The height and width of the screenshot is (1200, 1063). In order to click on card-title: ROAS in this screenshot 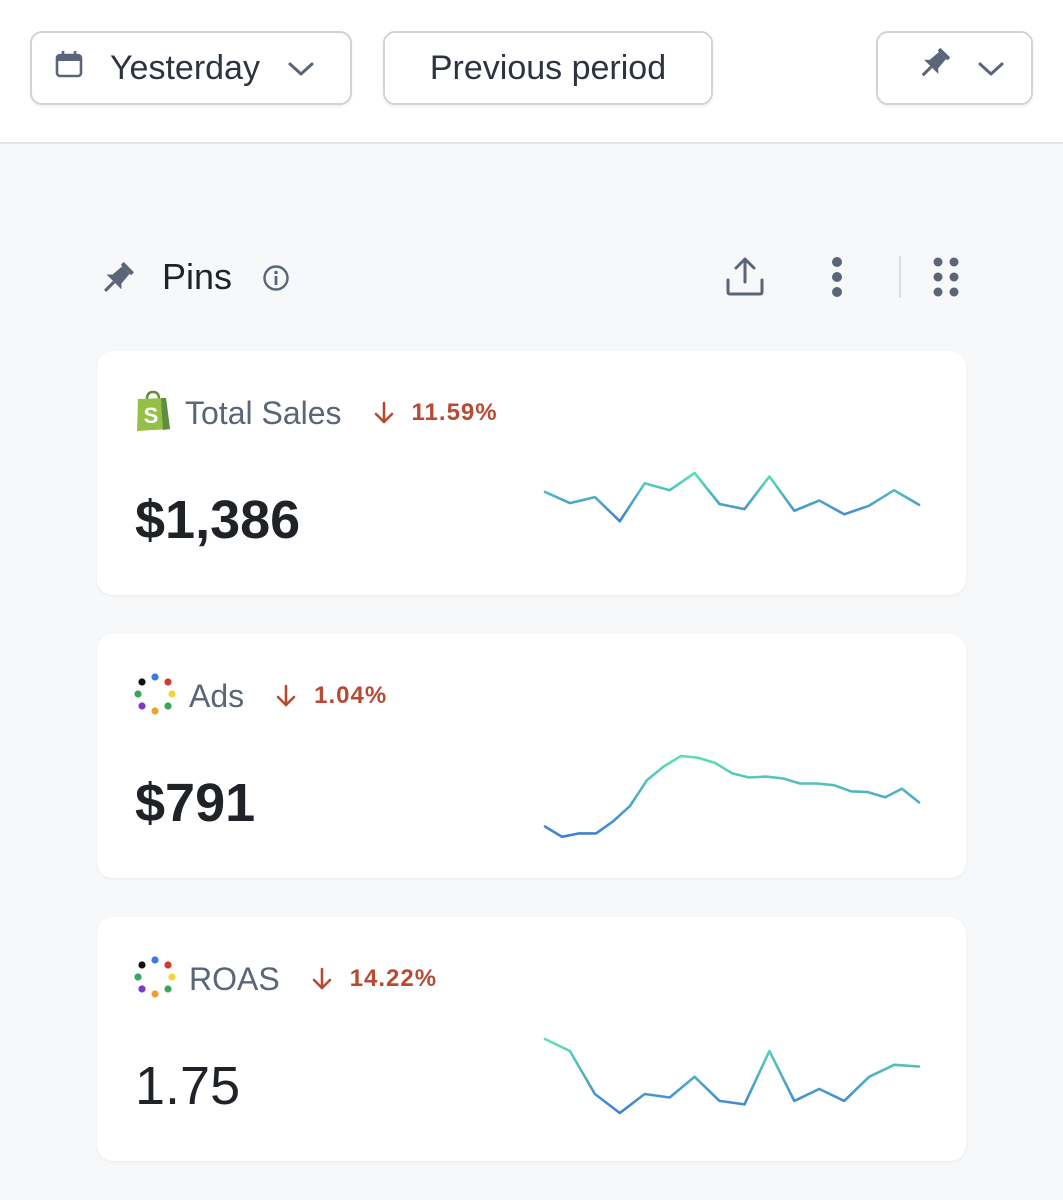, I will do `click(234, 978)`.